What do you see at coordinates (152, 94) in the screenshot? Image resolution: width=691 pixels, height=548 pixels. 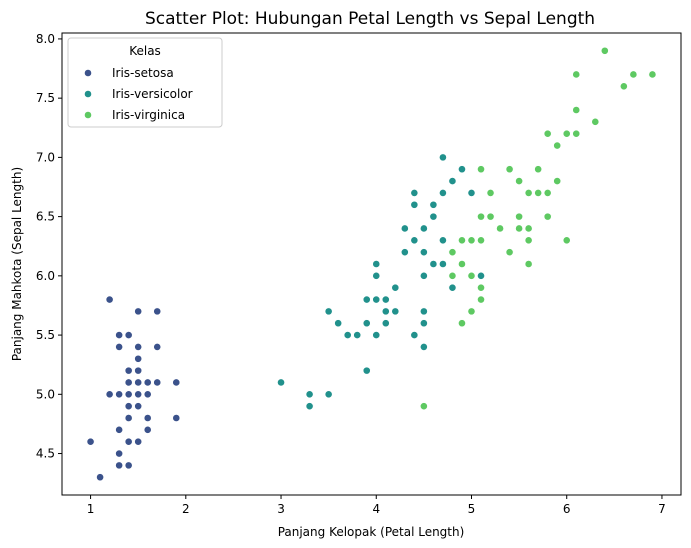 I see `legend-label-iris-versicolor: Iris-versicolor` at bounding box center [152, 94].